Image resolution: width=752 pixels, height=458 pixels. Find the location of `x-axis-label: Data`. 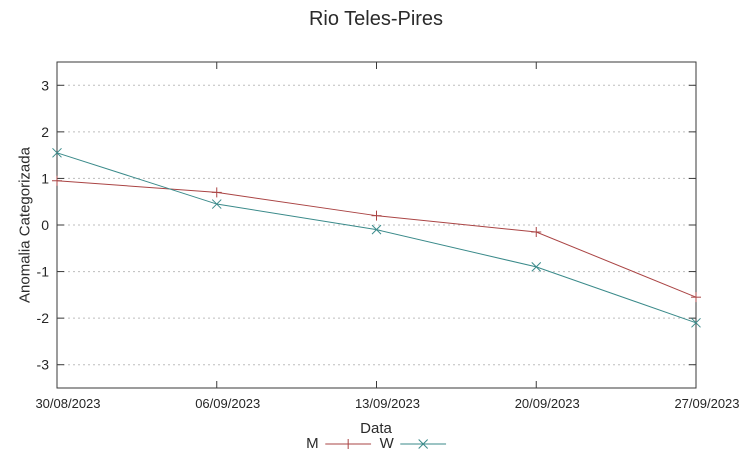

x-axis-label: Data is located at coordinates (376, 428).